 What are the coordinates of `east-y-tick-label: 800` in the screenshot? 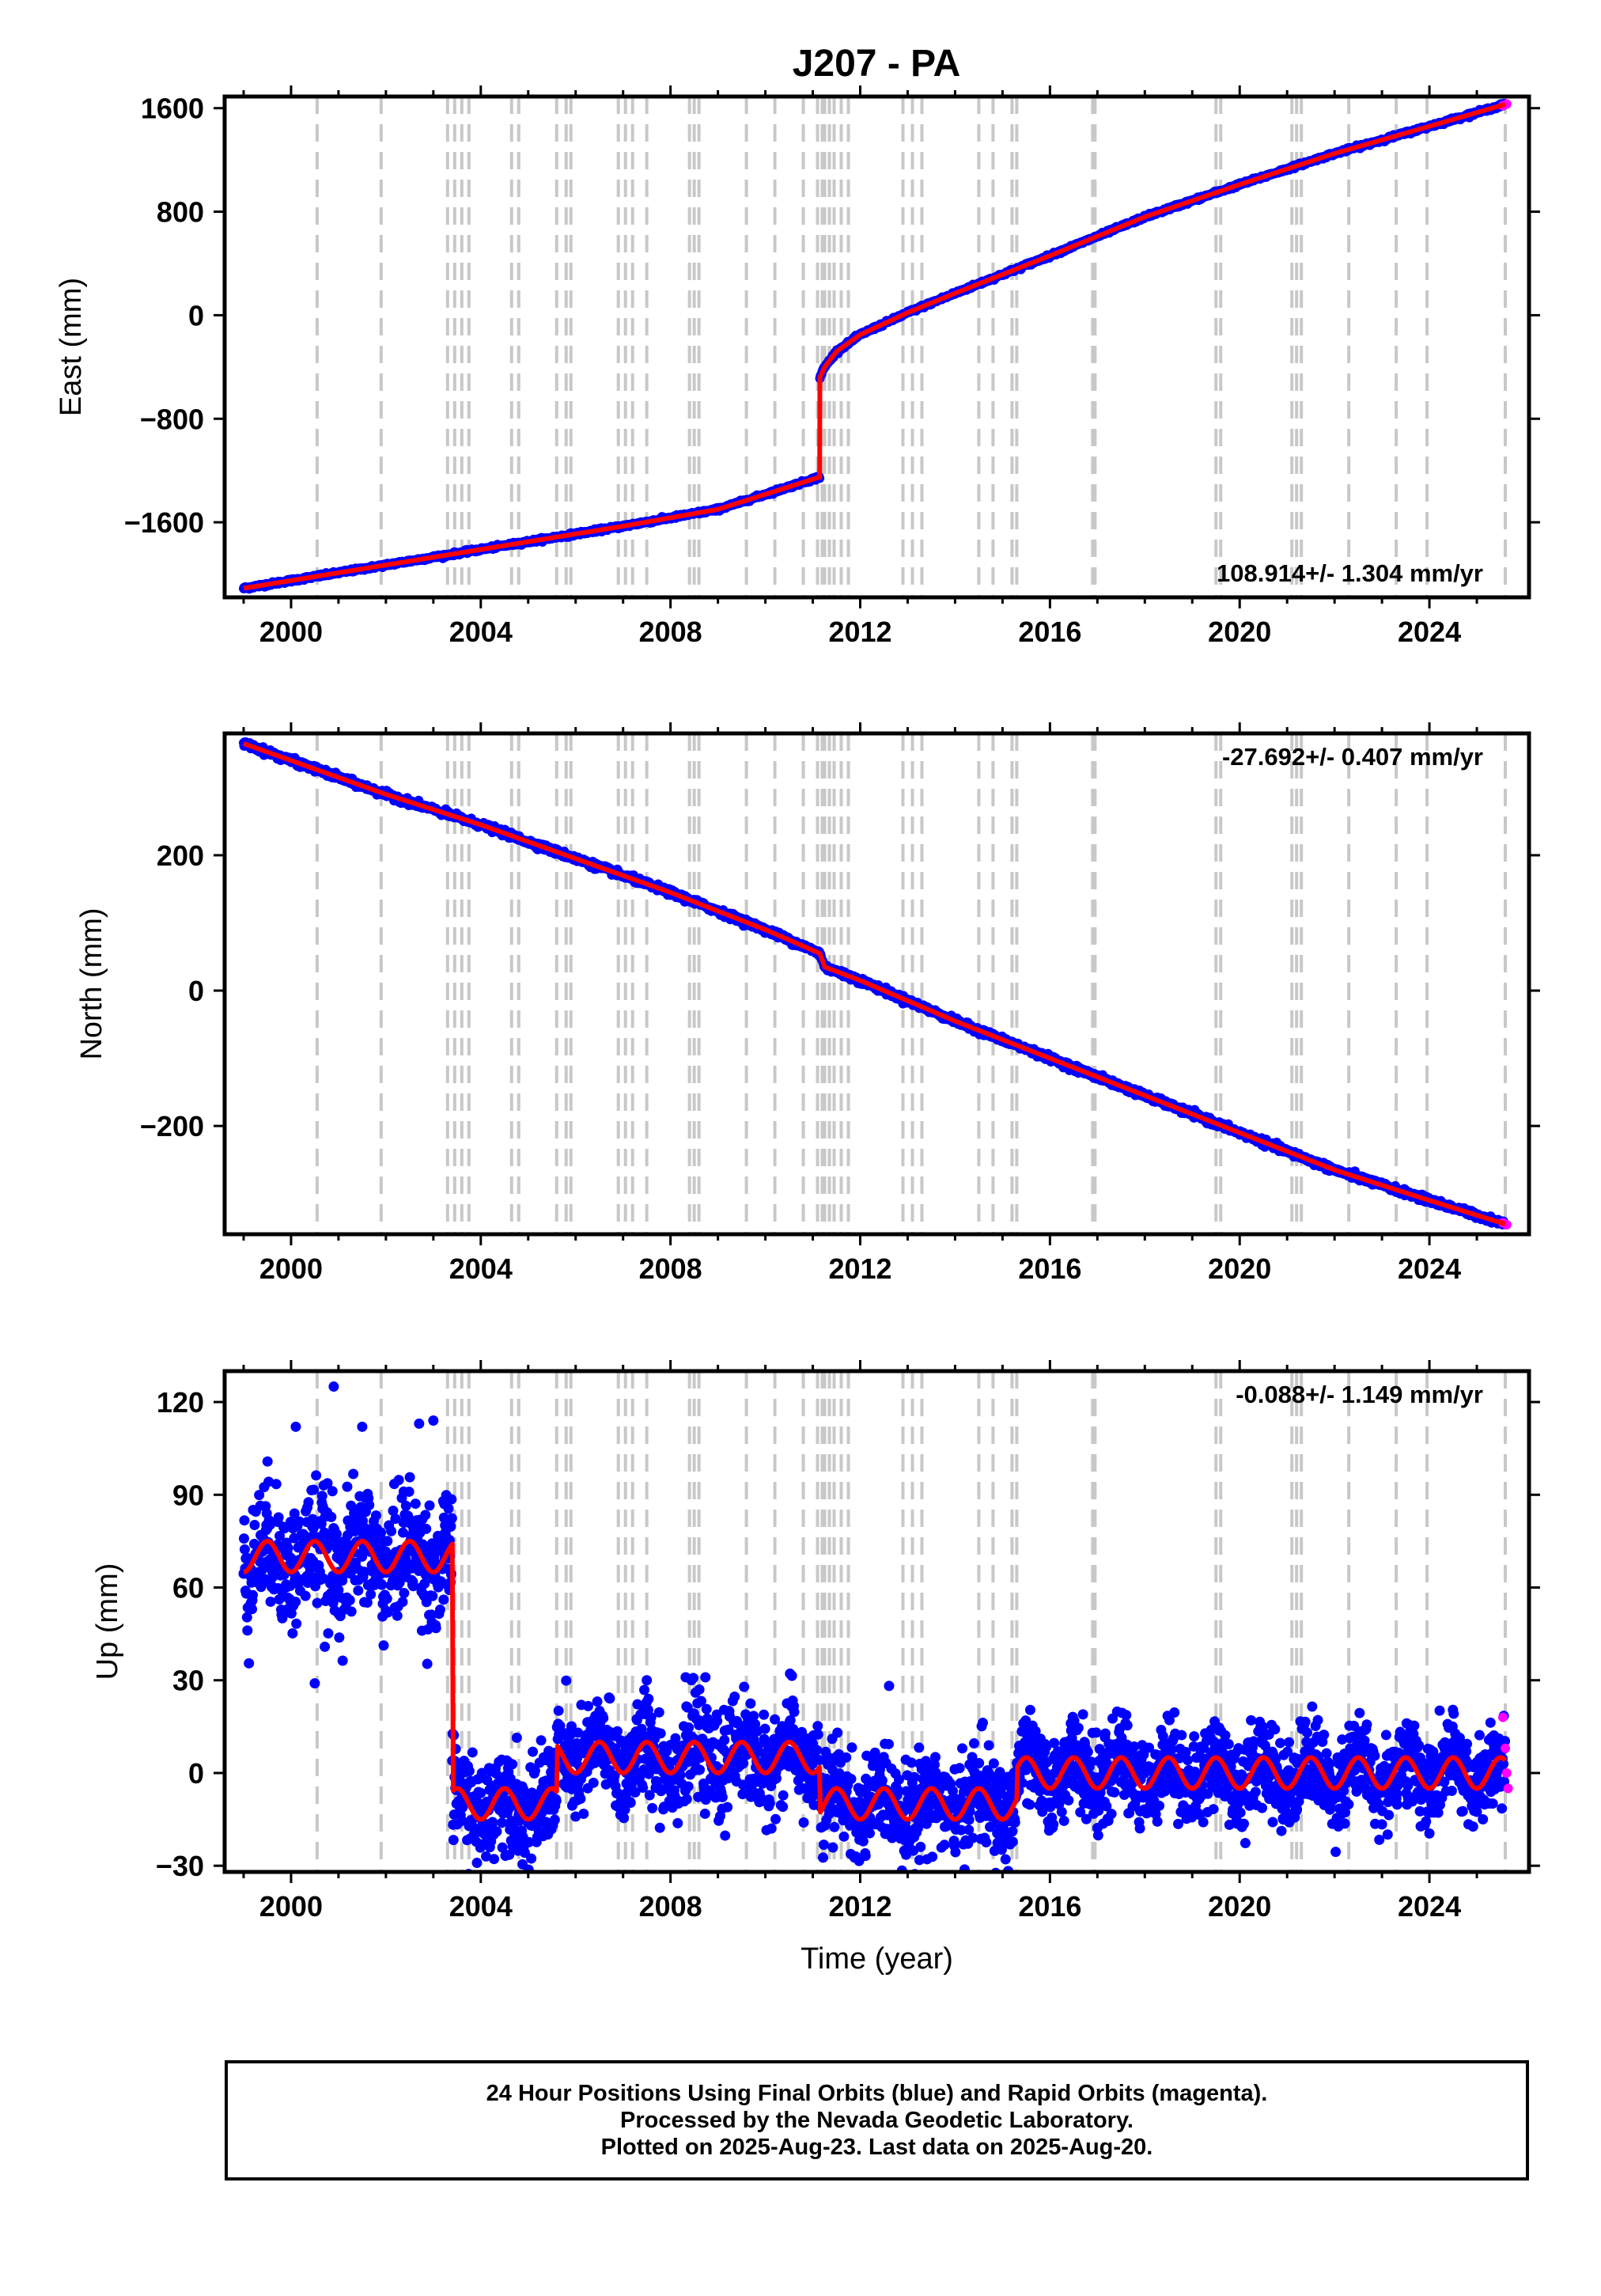 It's located at (181, 212).